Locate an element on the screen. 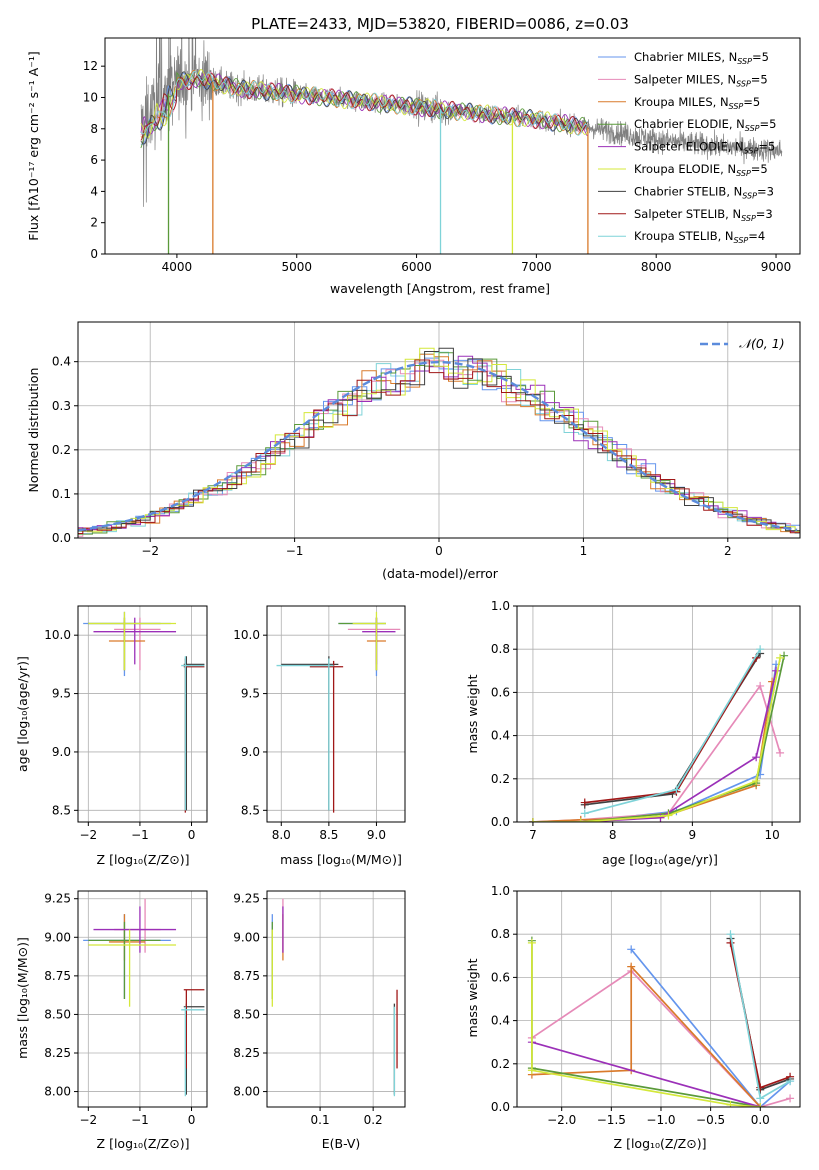 The image size is (819, 1170). x-tick-label: 0.1 is located at coordinates (320, 1120).